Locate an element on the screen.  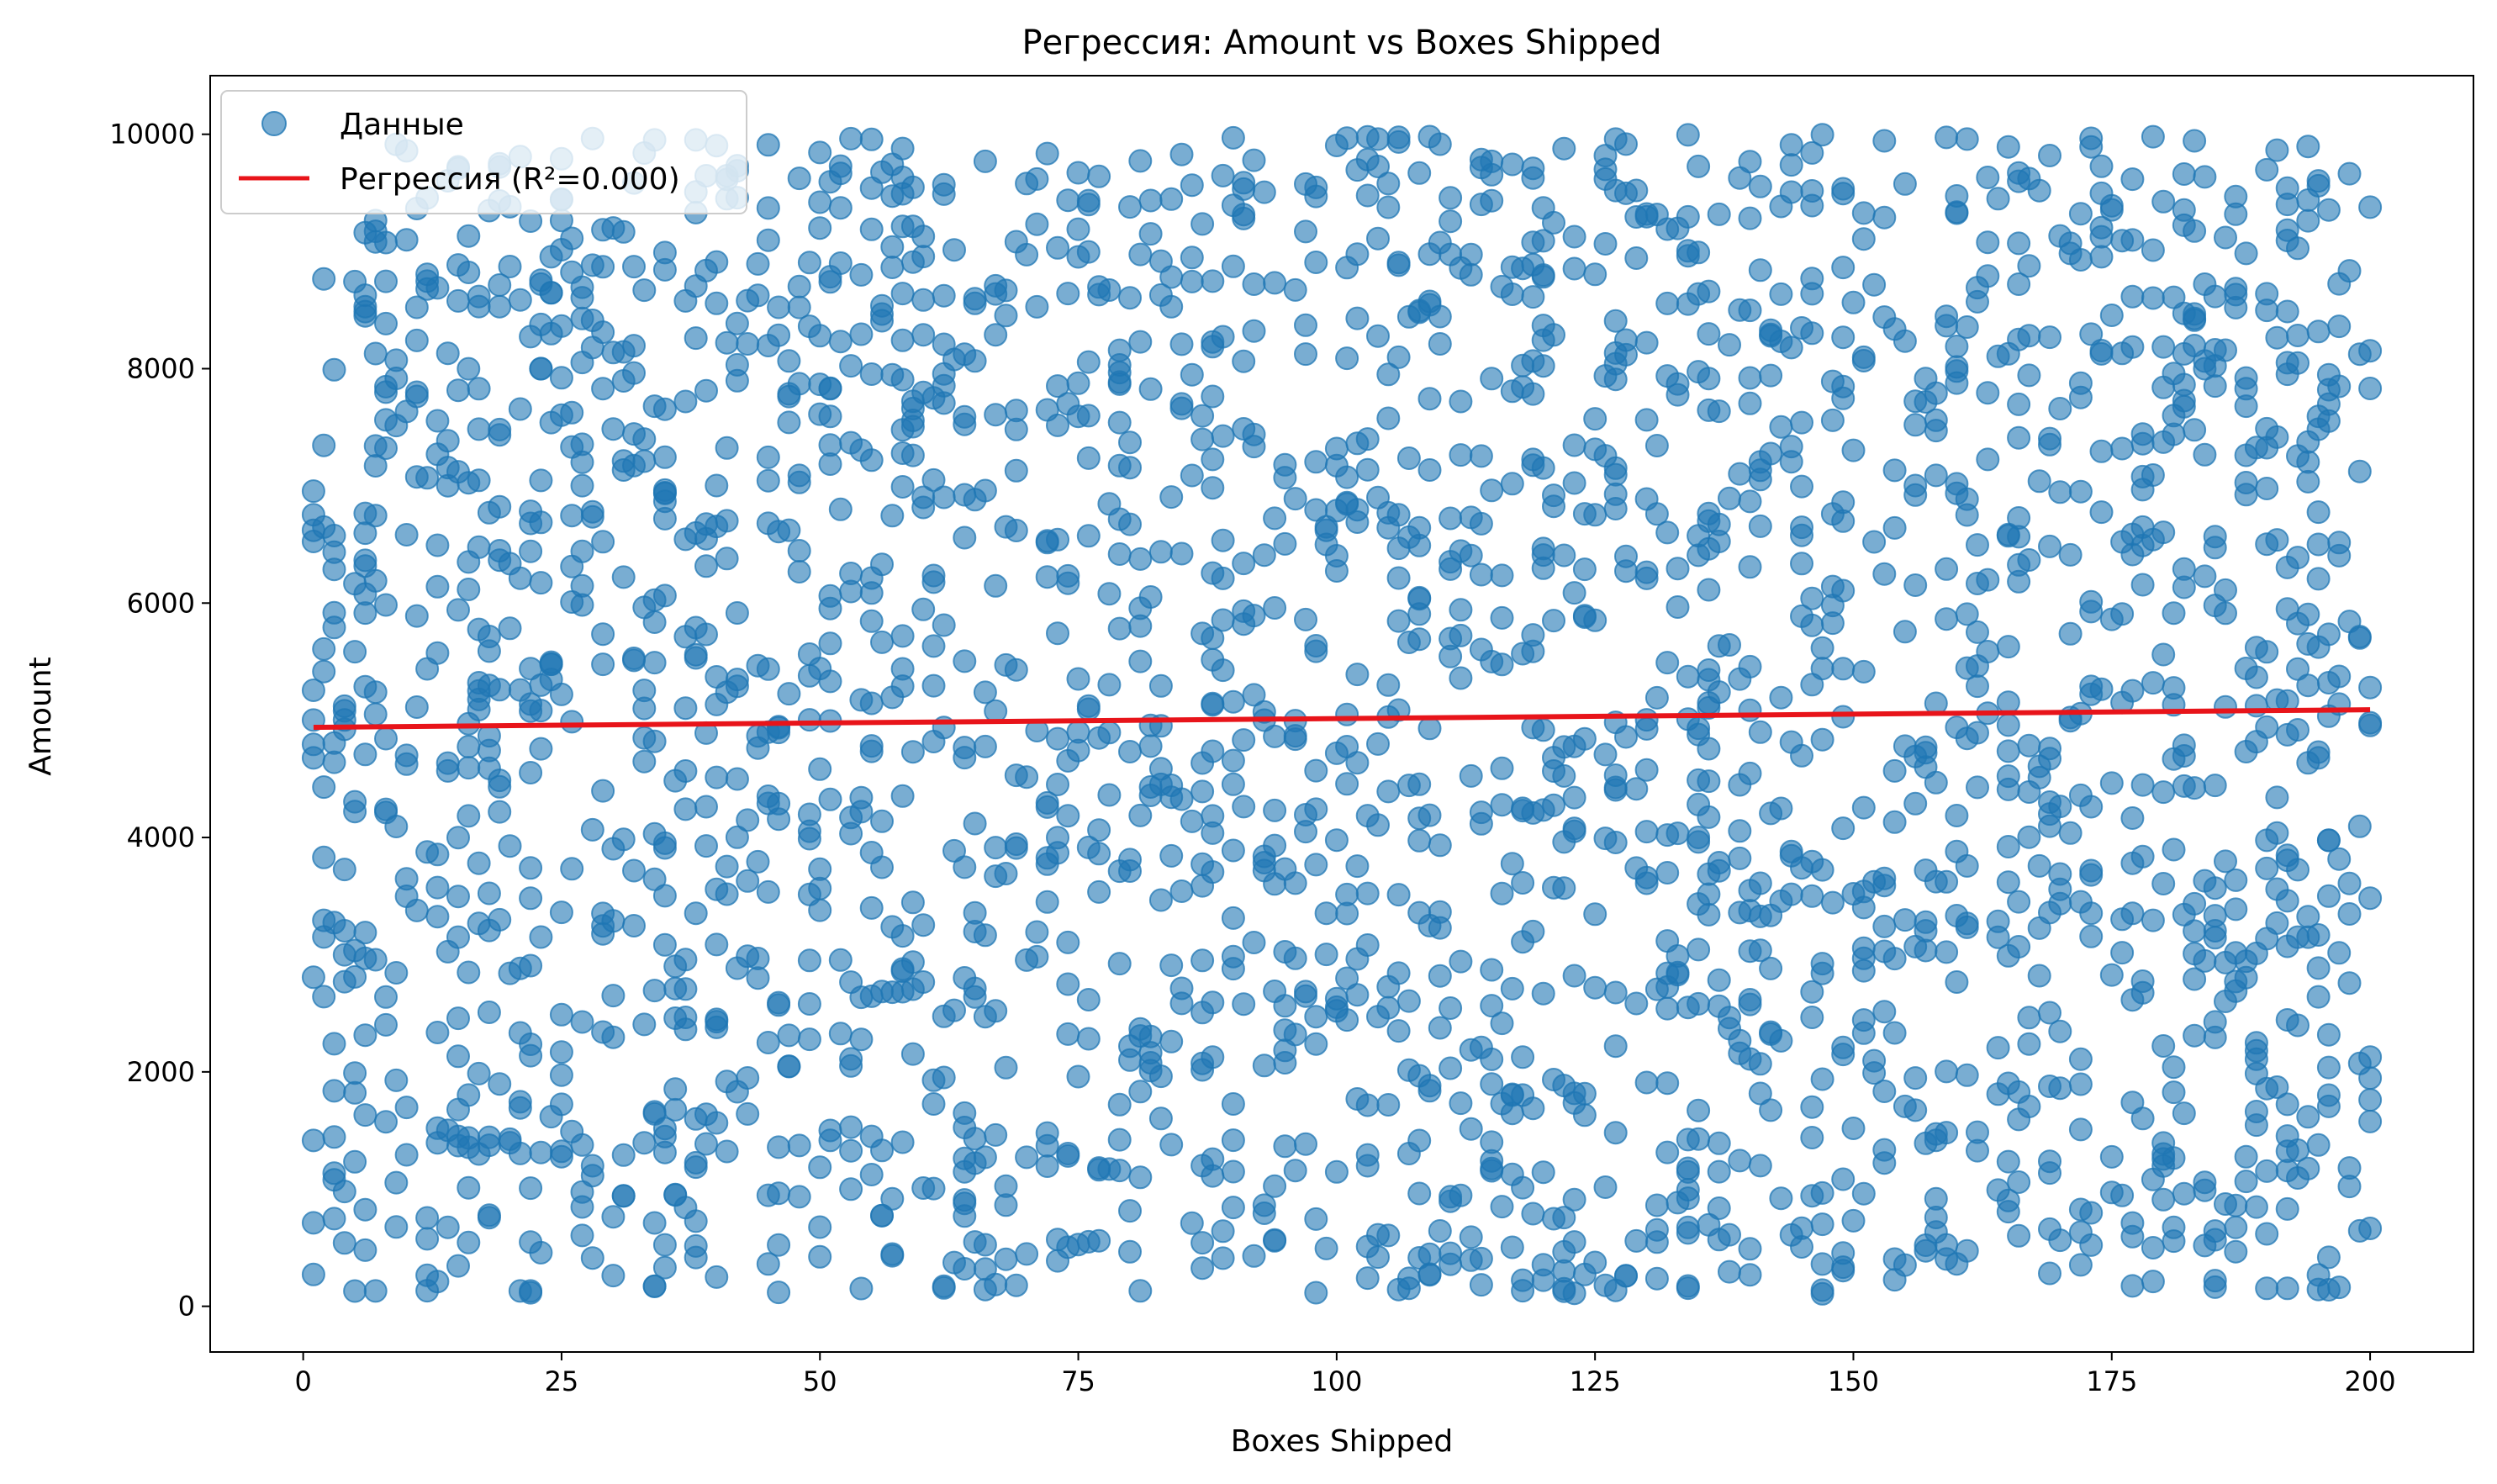
y-tick-label: 6000 is located at coordinates (161, 603).